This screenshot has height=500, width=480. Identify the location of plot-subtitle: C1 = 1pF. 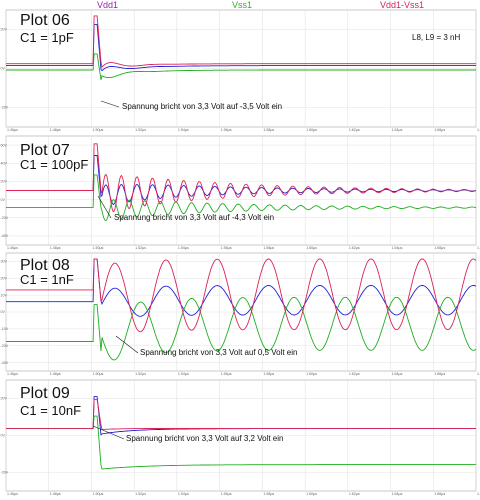
(47, 37).